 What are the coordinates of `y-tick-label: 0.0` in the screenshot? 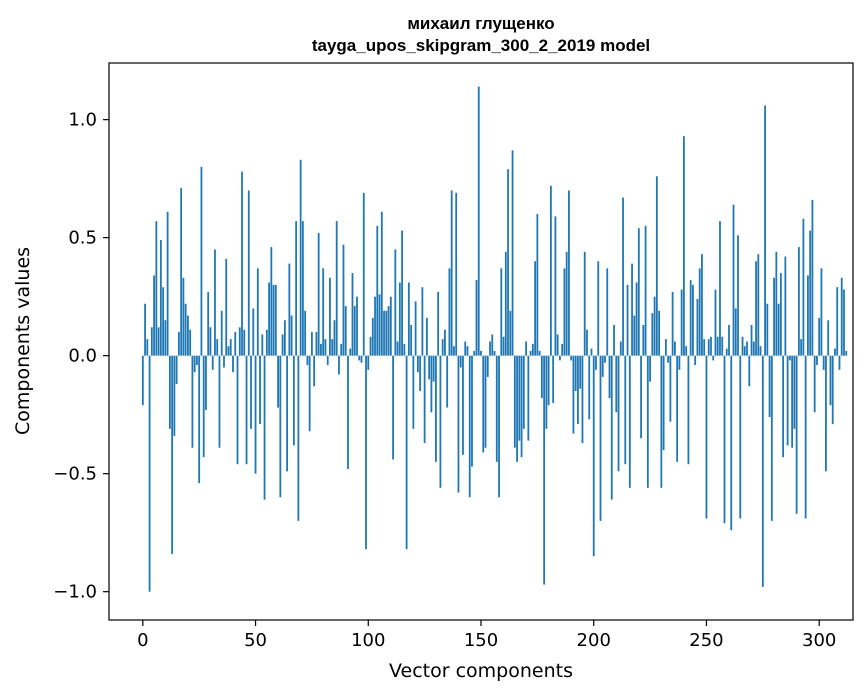 It's located at (82, 356).